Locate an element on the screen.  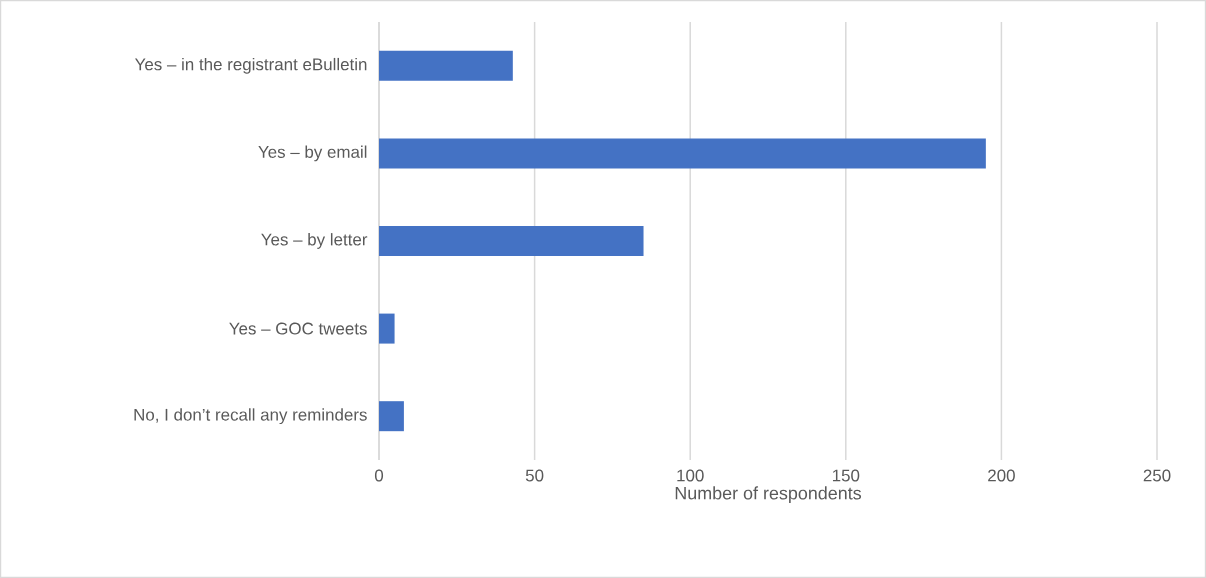
y-tick-label: No, I don’t recall any reminders is located at coordinates (250, 416).